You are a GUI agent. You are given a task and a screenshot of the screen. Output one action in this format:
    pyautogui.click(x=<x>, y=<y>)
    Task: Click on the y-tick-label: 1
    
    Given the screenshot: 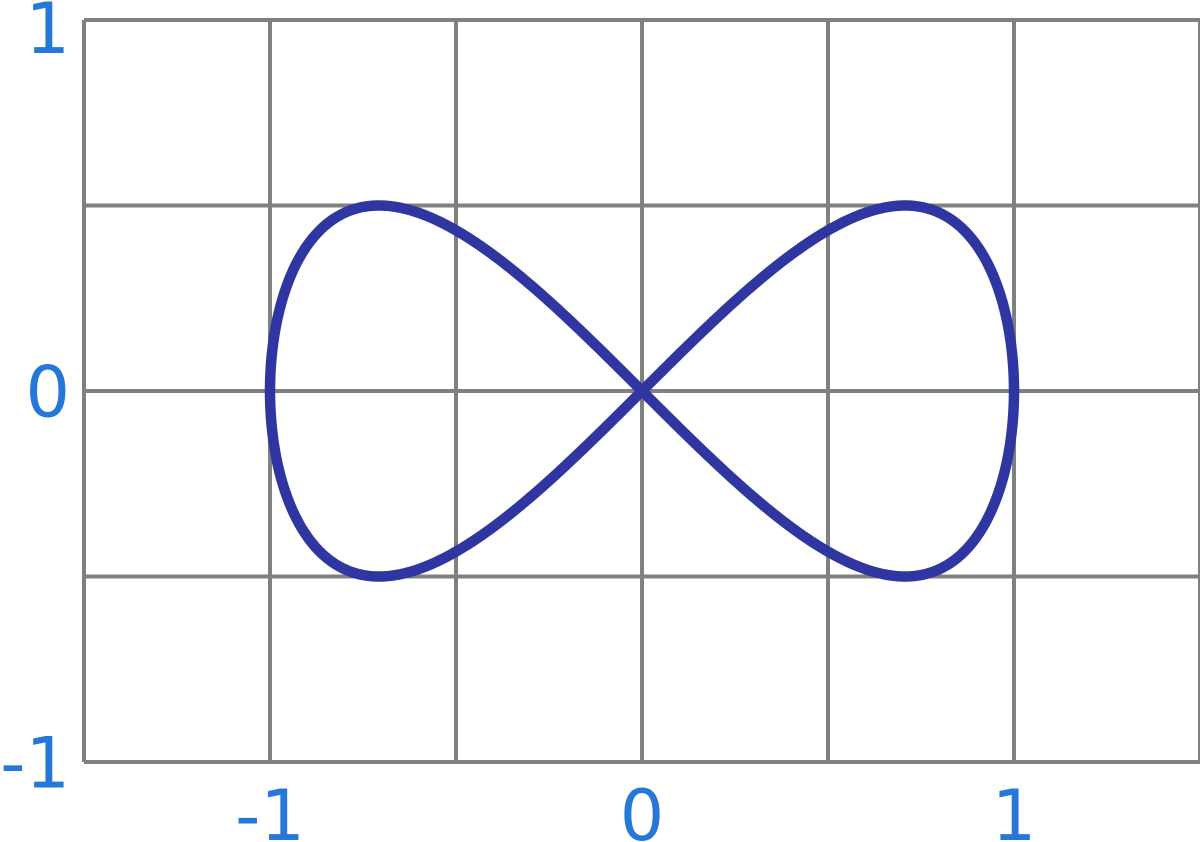 What is the action you would take?
    pyautogui.click(x=47, y=35)
    